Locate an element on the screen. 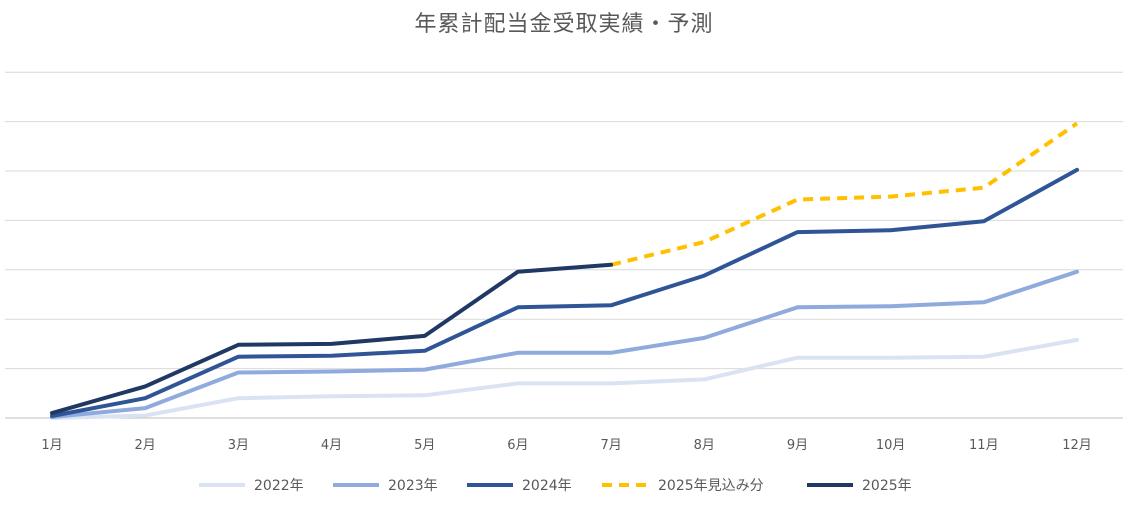 The width and height of the screenshot is (1128, 508). x-tick-label: 5月 is located at coordinates (424, 445).